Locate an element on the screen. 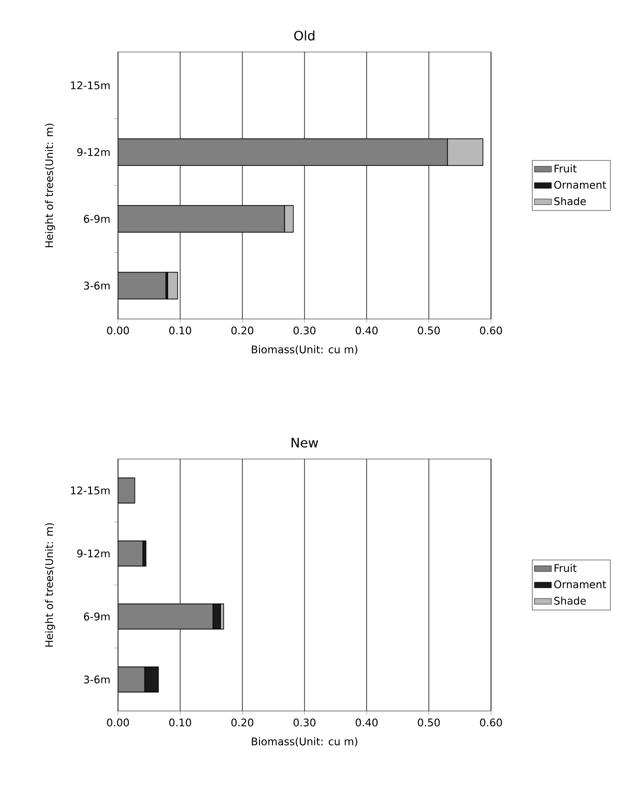 This screenshot has width=643, height=807. chart-title: Old is located at coordinates (304, 35).